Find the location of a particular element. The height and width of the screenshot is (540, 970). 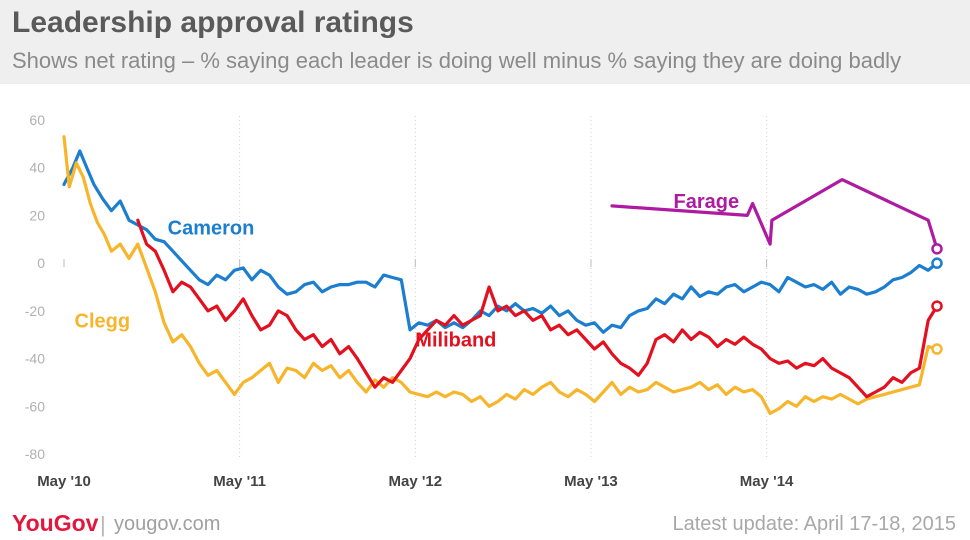

series-label-miliband: Miliband is located at coordinates (455, 340).